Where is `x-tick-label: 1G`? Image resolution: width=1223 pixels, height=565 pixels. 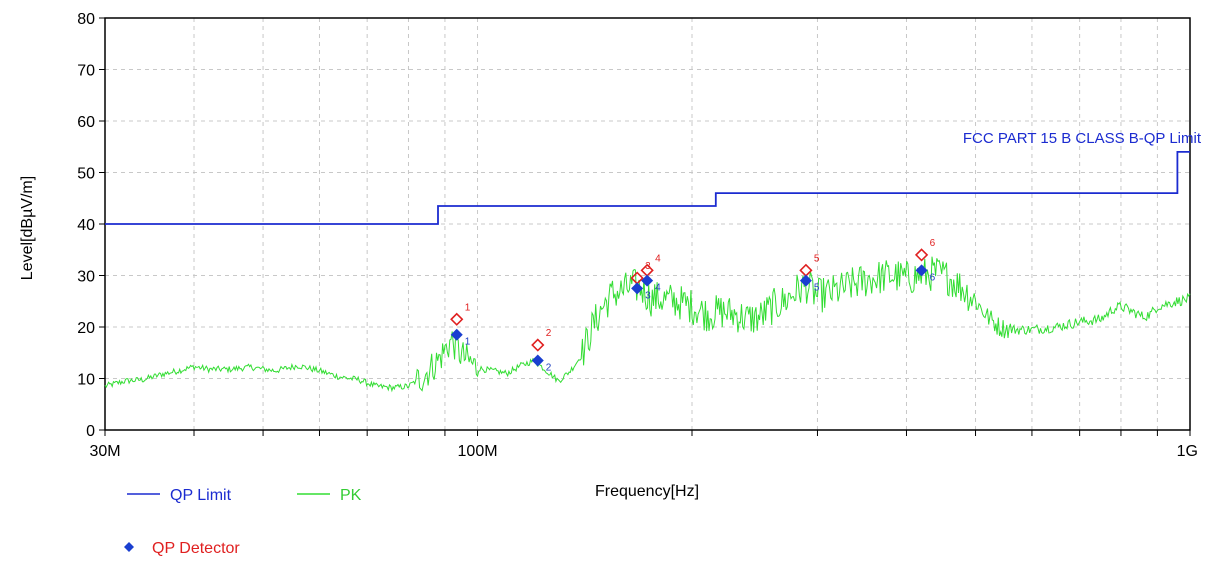 x-tick-label: 1G is located at coordinates (1187, 451).